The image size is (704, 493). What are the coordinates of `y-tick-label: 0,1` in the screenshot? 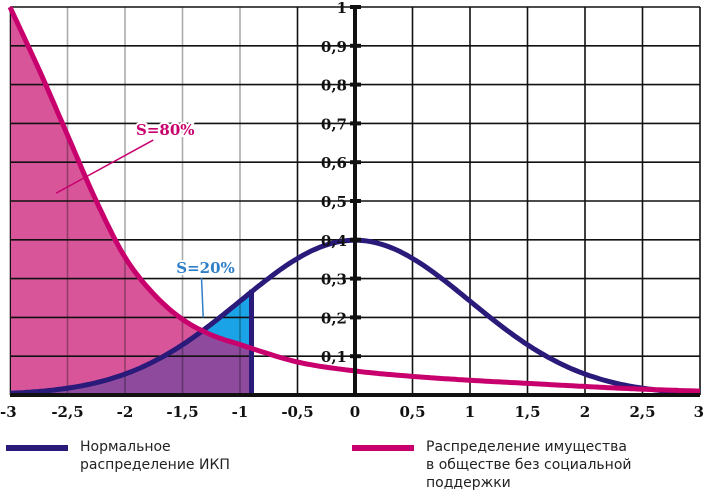 It's located at (334, 357).